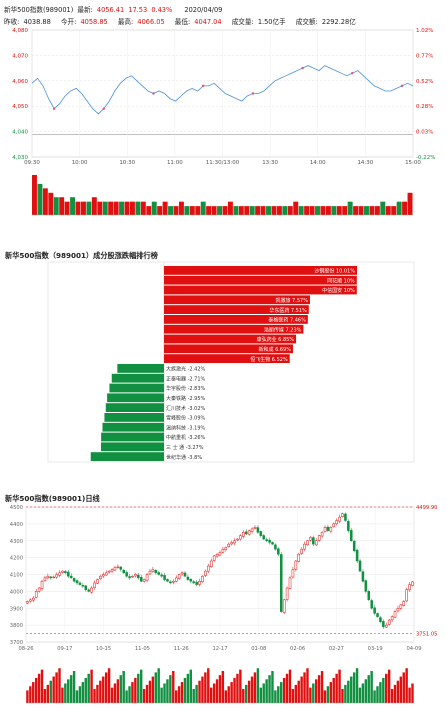 This screenshot has height=708, width=447. Describe the element at coordinates (20, 82) in the screenshot. I see `intraday-y-tick: 4,060` at that location.